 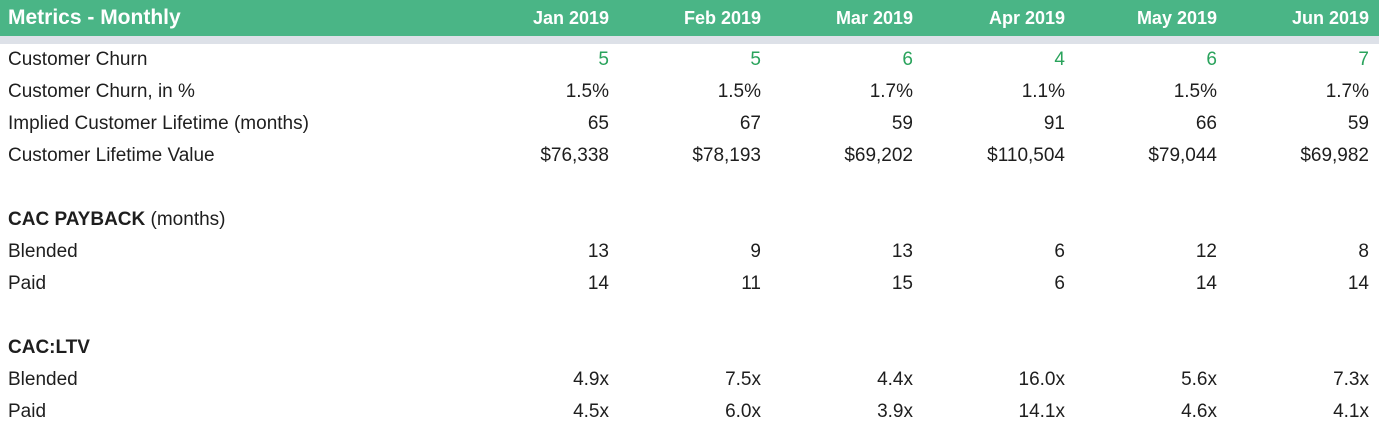 What do you see at coordinates (111, 155) in the screenshot?
I see `row-label: Customer Lifetime Value` at bounding box center [111, 155].